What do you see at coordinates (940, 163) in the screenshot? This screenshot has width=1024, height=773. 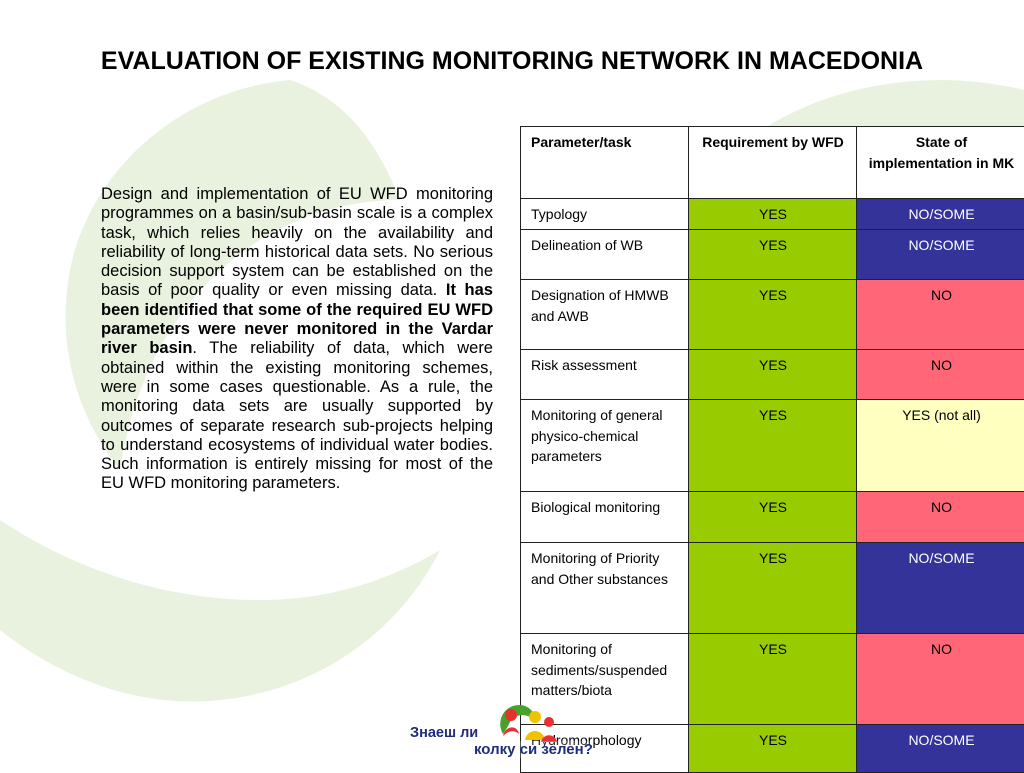 I see `header-state: State of implementation in MK` at bounding box center [940, 163].